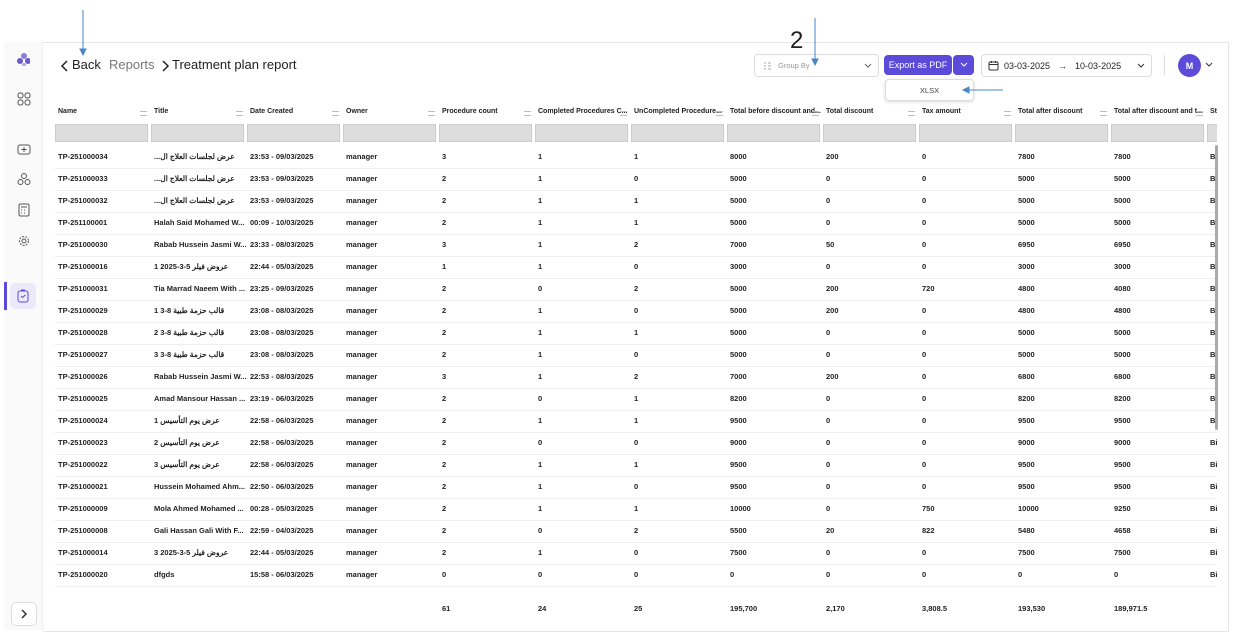  What do you see at coordinates (199, 112) in the screenshot?
I see `column-header: Title` at bounding box center [199, 112].